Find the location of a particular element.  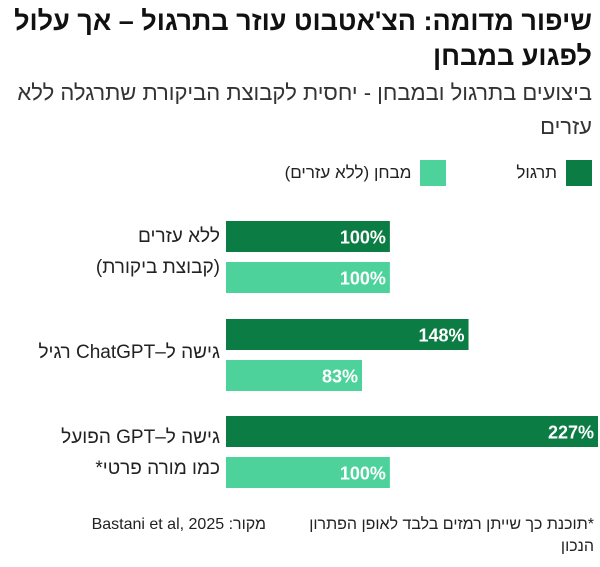

legend-label-practice: תרגול is located at coordinates (536, 172).